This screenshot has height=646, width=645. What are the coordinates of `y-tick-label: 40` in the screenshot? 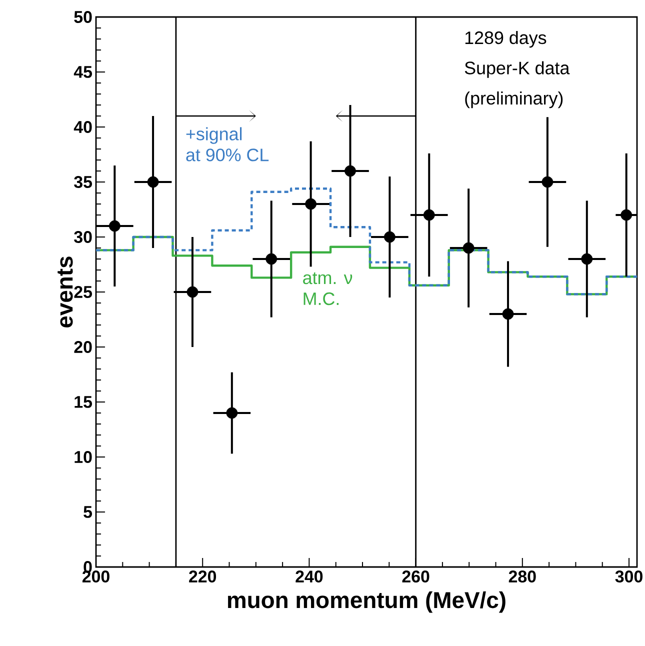 It's located at (83, 127).